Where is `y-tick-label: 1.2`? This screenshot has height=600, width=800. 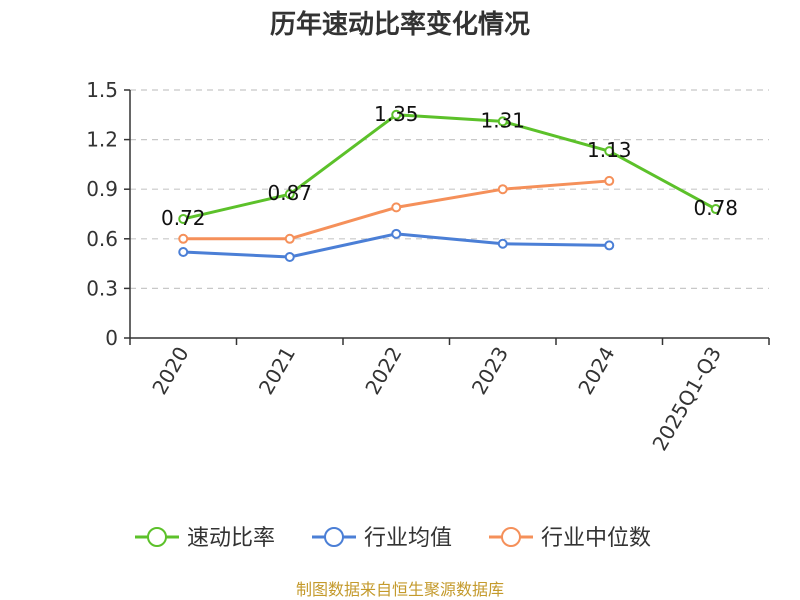
y-tick-label: 1.2 is located at coordinates (102, 140).